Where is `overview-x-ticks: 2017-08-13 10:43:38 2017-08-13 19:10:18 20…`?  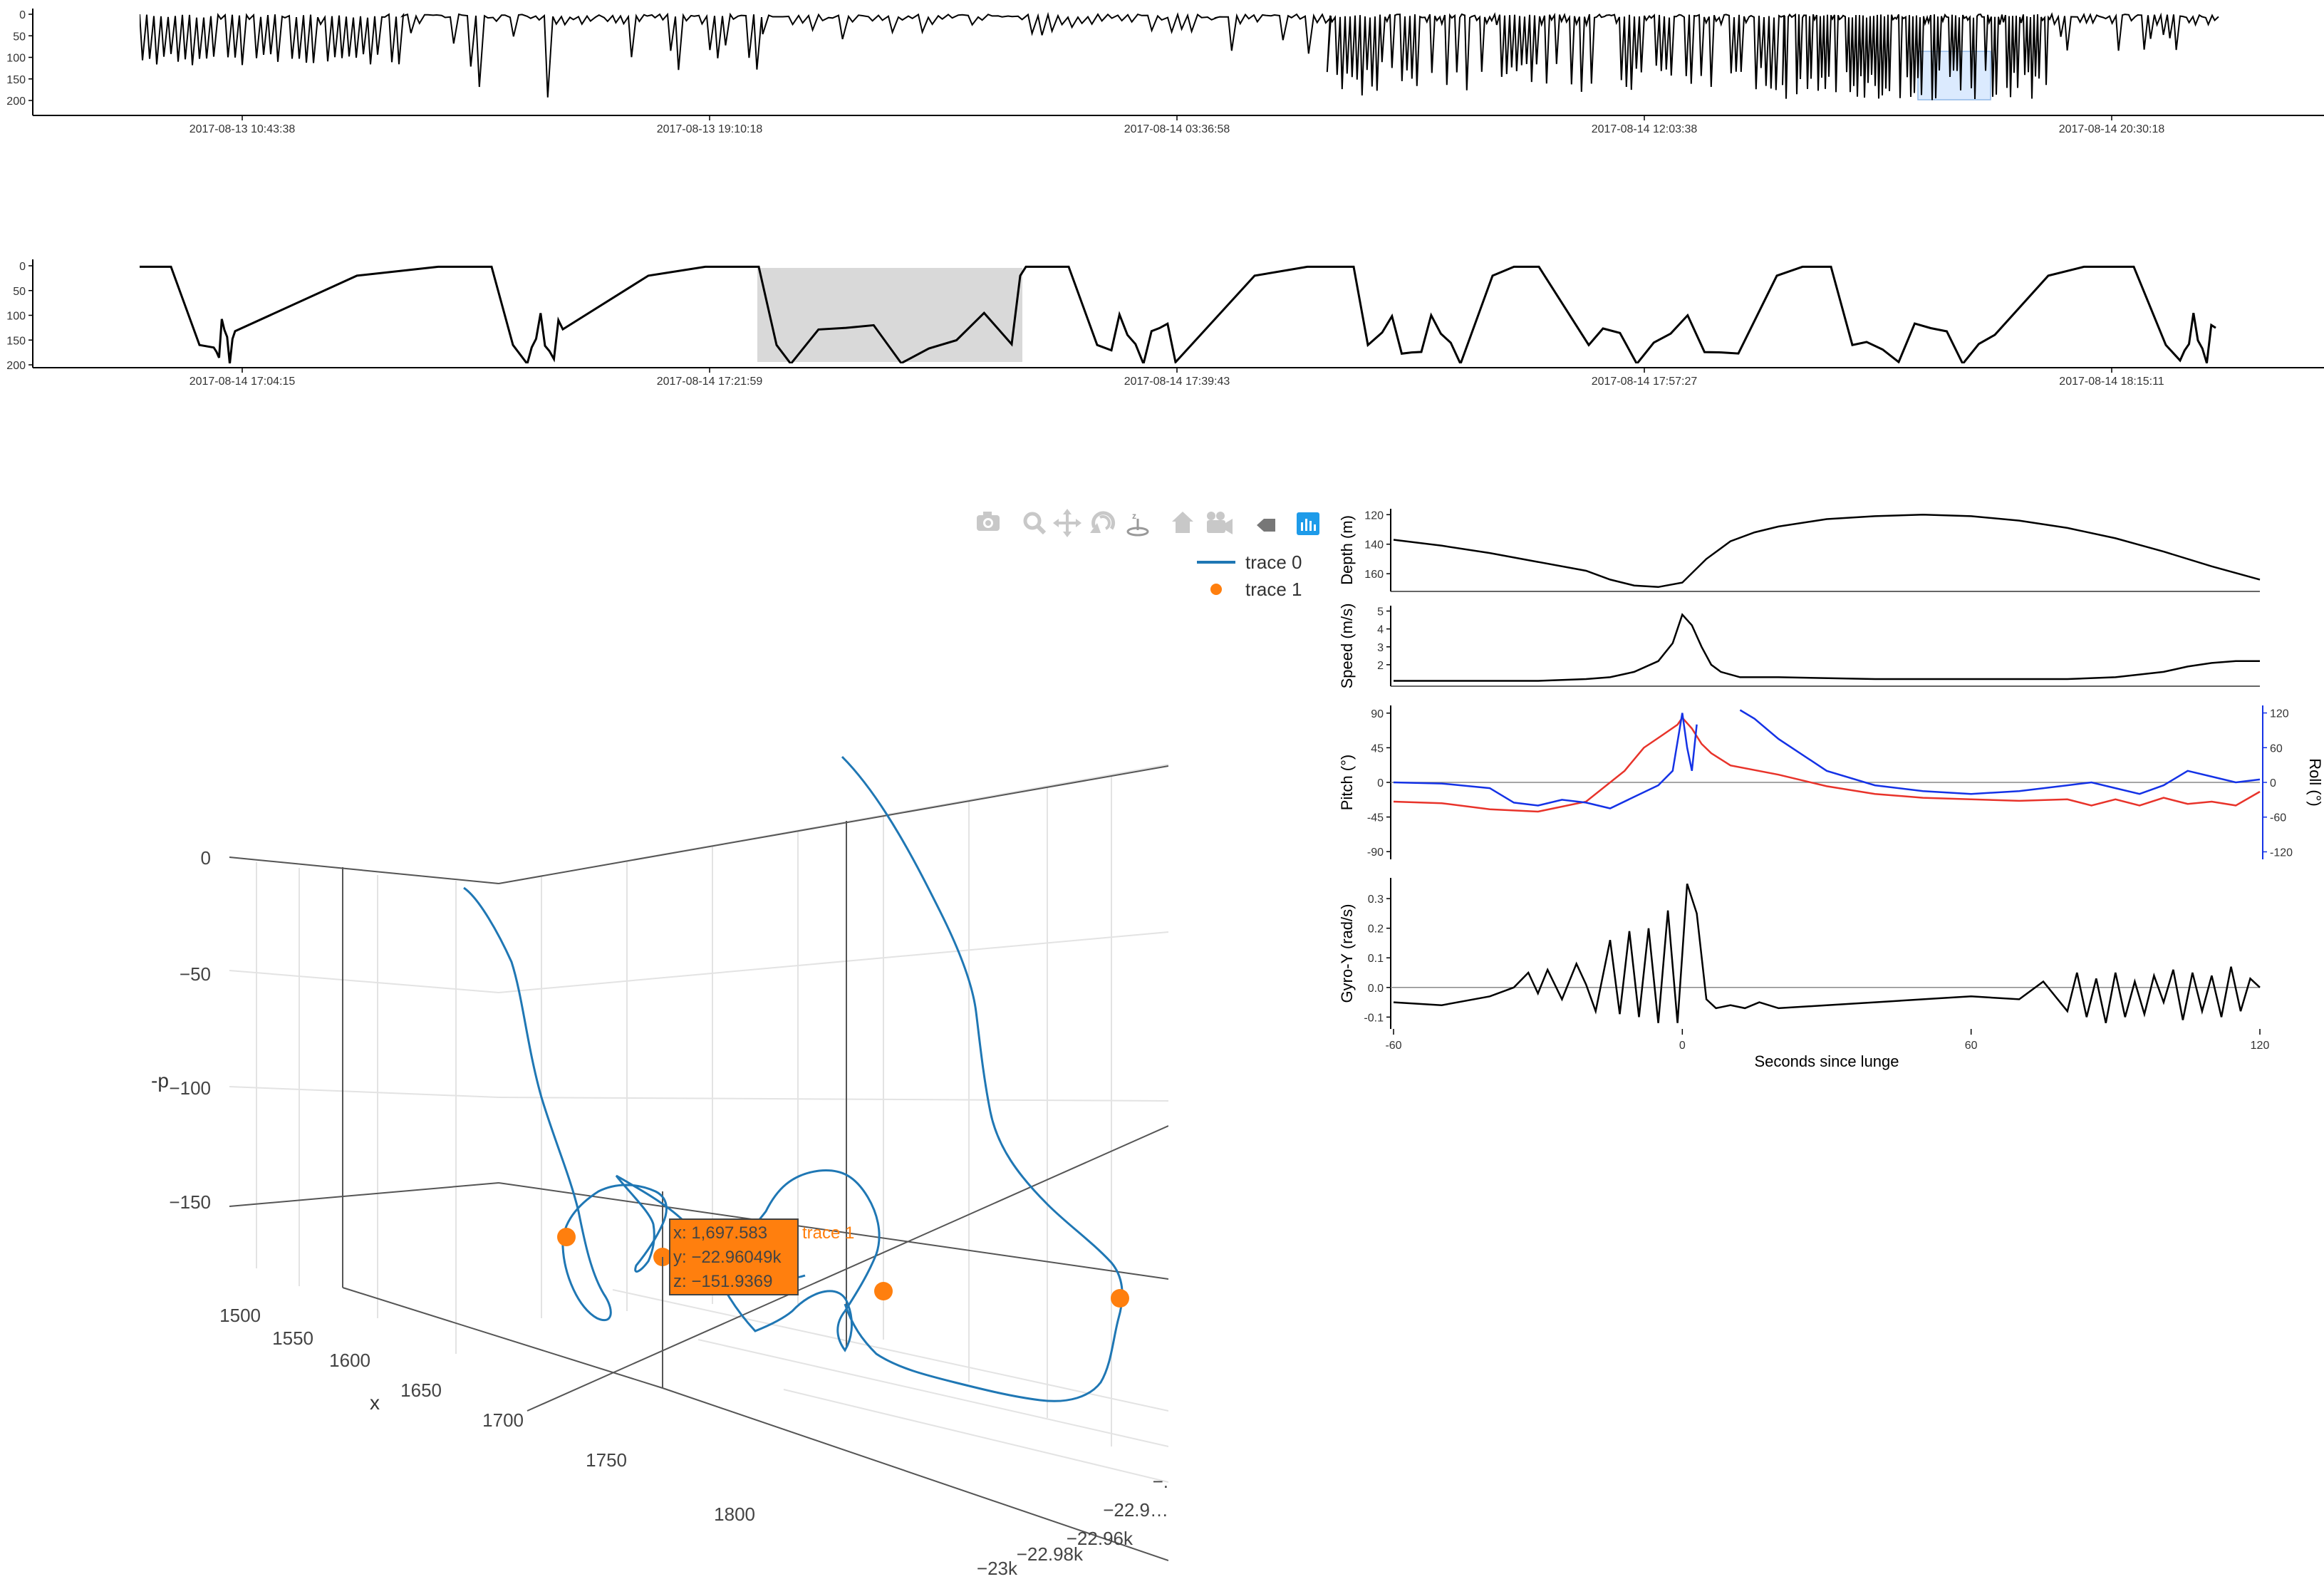 overview-x-ticks: 2017-08-13 10:43:38 2017-08-13 19:10:18 20… is located at coordinates (1177, 125).